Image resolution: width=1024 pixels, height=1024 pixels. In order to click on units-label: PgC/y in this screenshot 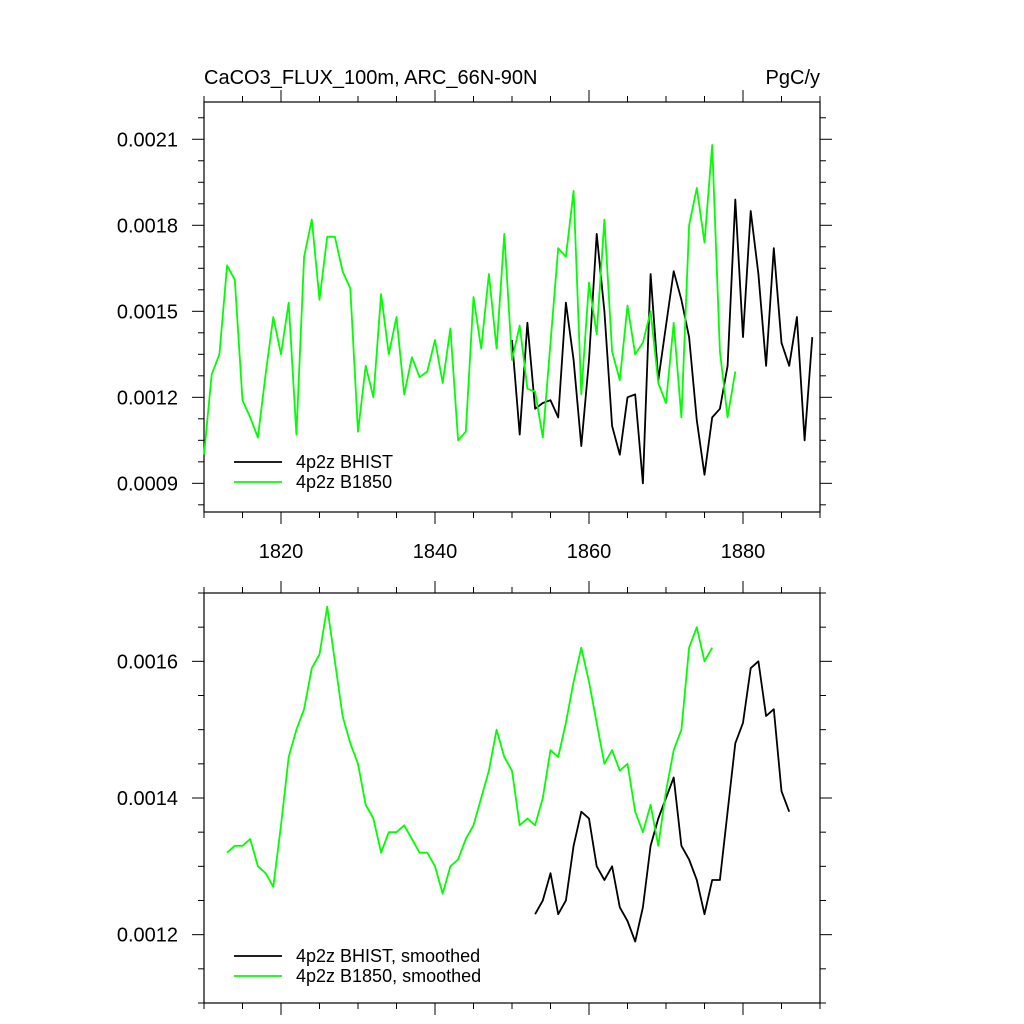, I will do `click(793, 78)`.